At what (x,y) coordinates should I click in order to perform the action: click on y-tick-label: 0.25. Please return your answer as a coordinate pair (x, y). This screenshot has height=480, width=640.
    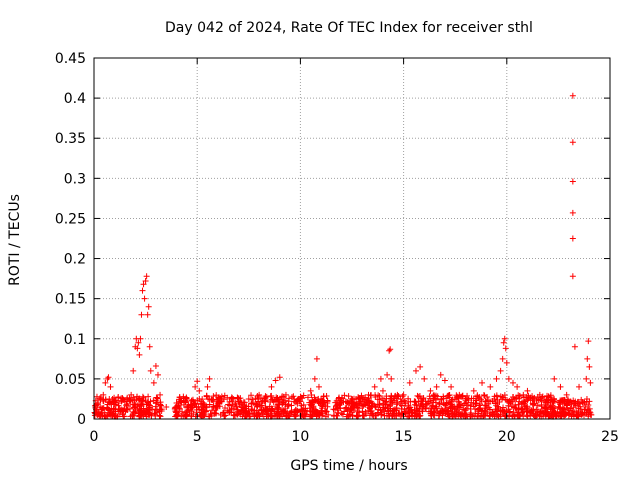
    Looking at the image, I should click on (70, 219).